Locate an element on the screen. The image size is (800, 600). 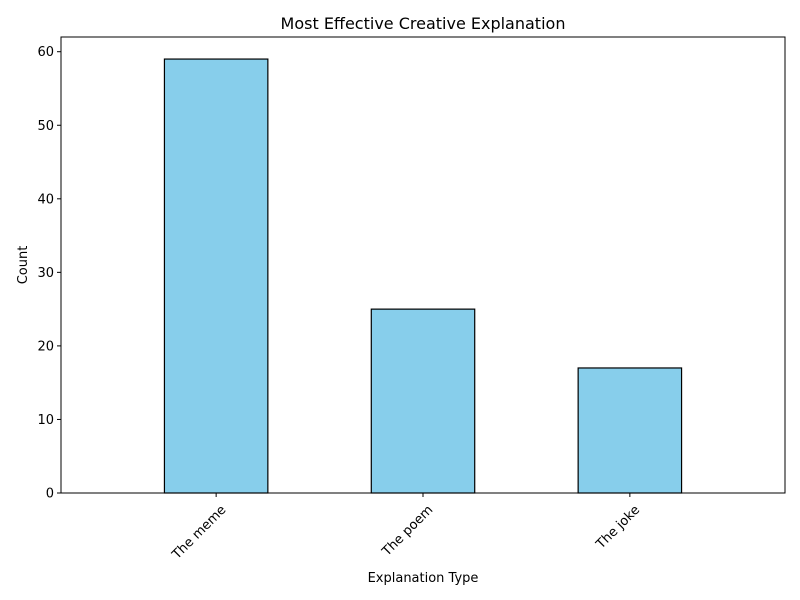
x-tick-label: The meme is located at coordinates (199, 533).